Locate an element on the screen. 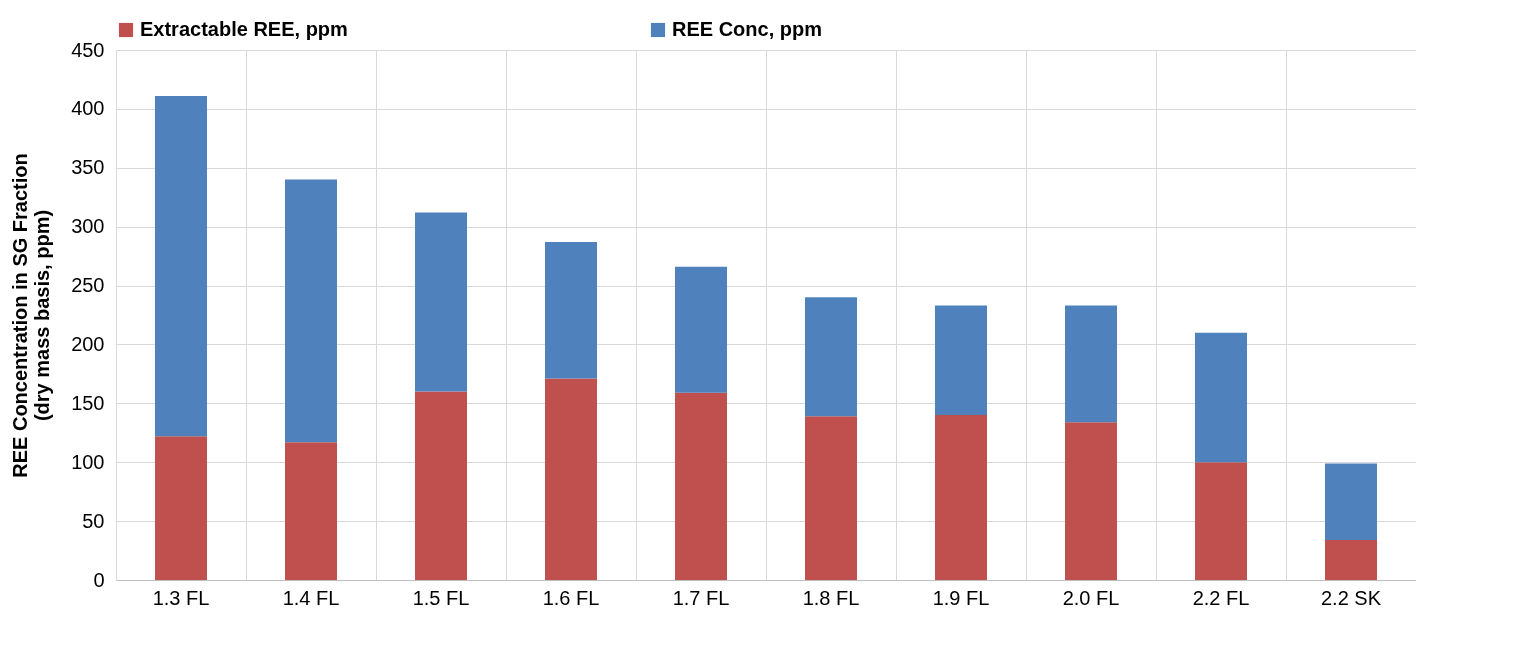  x-tick-label: 1.4 FL is located at coordinates (311, 597).